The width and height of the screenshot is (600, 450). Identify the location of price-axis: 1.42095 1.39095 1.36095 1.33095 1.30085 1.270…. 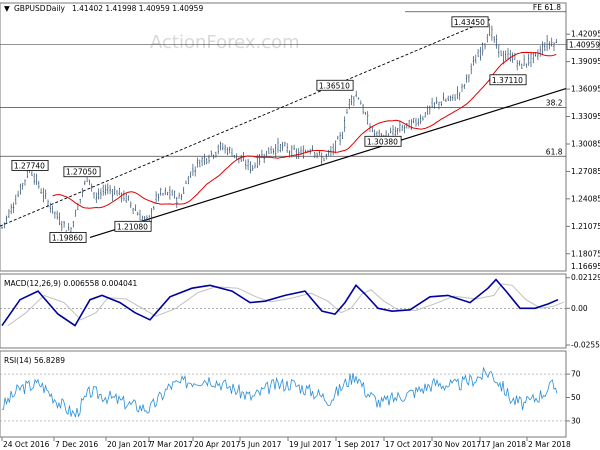
(583, 150).